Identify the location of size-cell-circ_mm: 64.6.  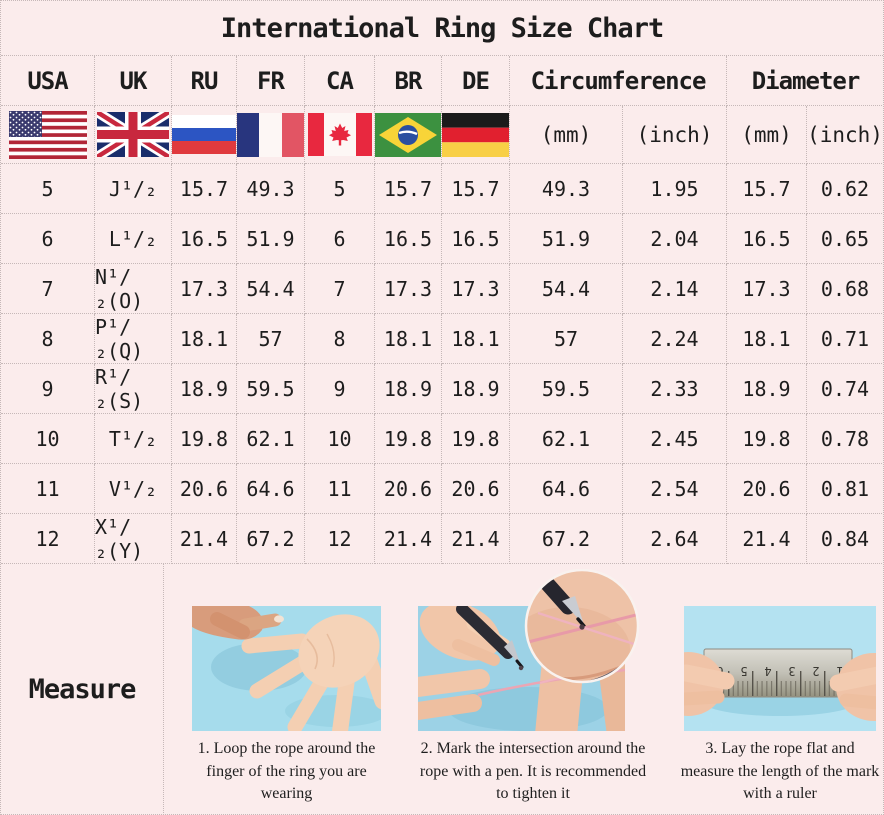
(566, 489).